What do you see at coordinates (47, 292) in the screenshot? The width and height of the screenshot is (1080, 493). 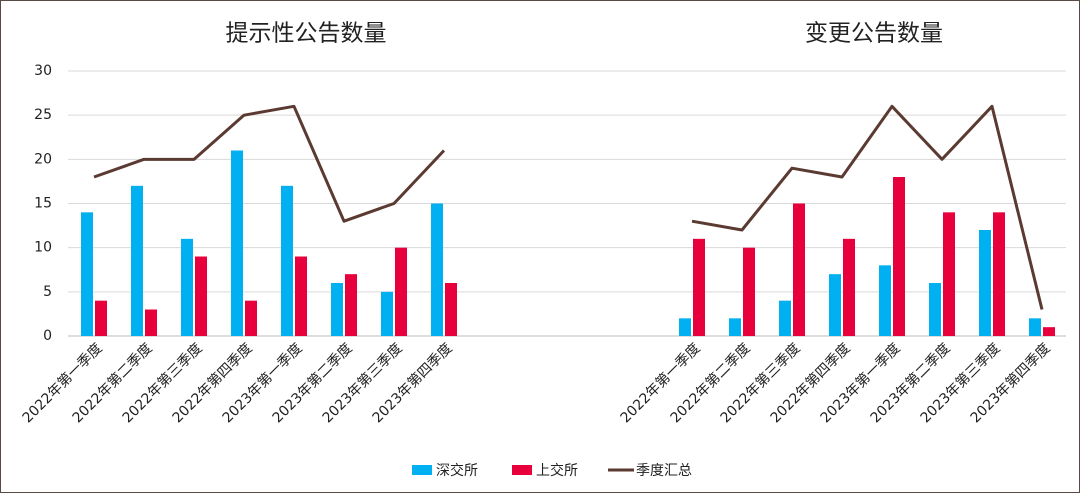 I see `y-tick-label: 5` at bounding box center [47, 292].